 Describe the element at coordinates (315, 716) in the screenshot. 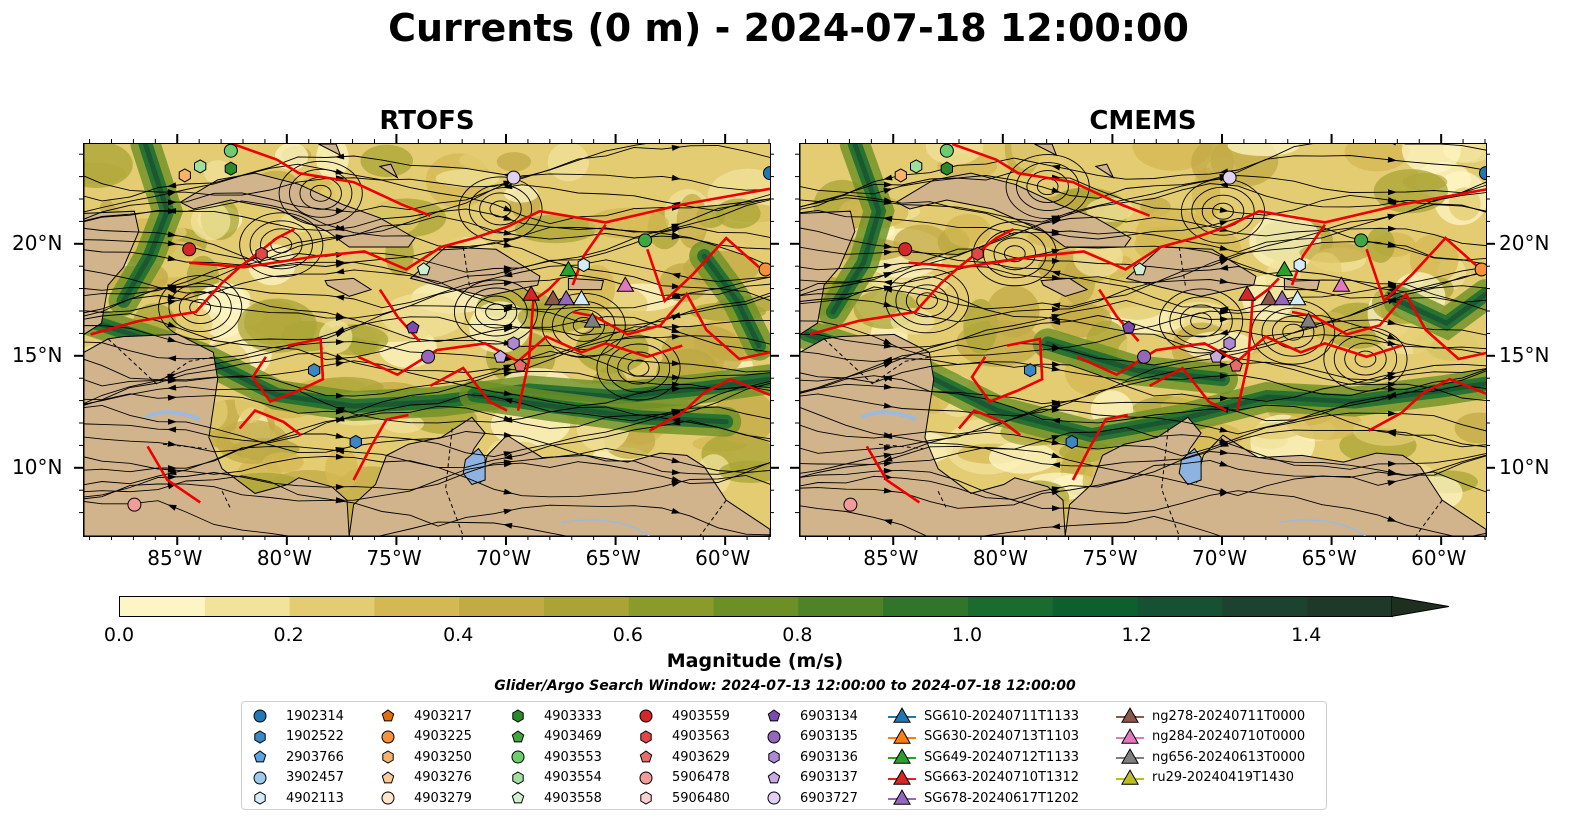

I see `legend-label: 1902314` at that location.